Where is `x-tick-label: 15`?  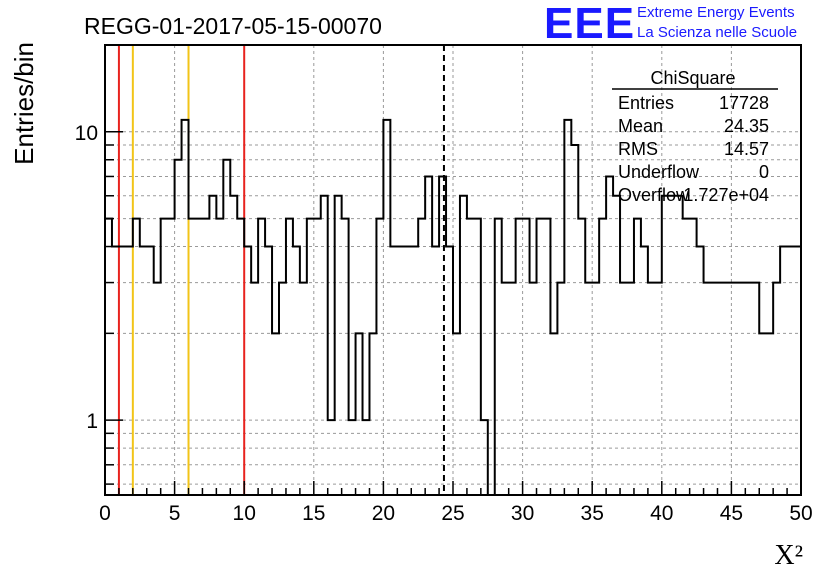 x-tick-label: 15 is located at coordinates (313, 513).